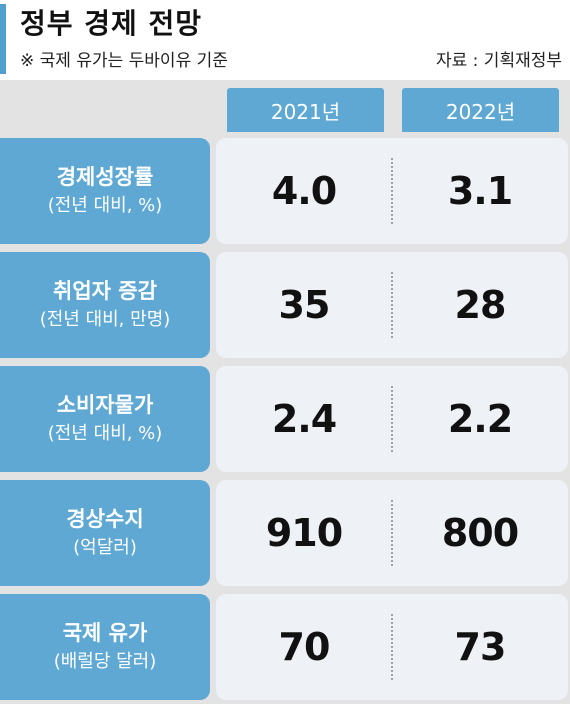  What do you see at coordinates (304, 647) in the screenshot?
I see `value-2021: 70` at bounding box center [304, 647].